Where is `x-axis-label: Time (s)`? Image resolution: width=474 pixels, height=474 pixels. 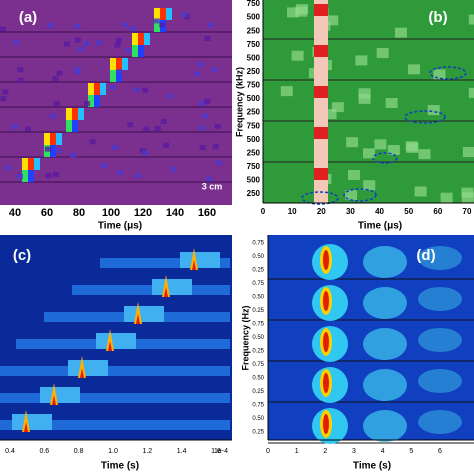 x-axis-label: Time (s) is located at coordinates (372, 466).